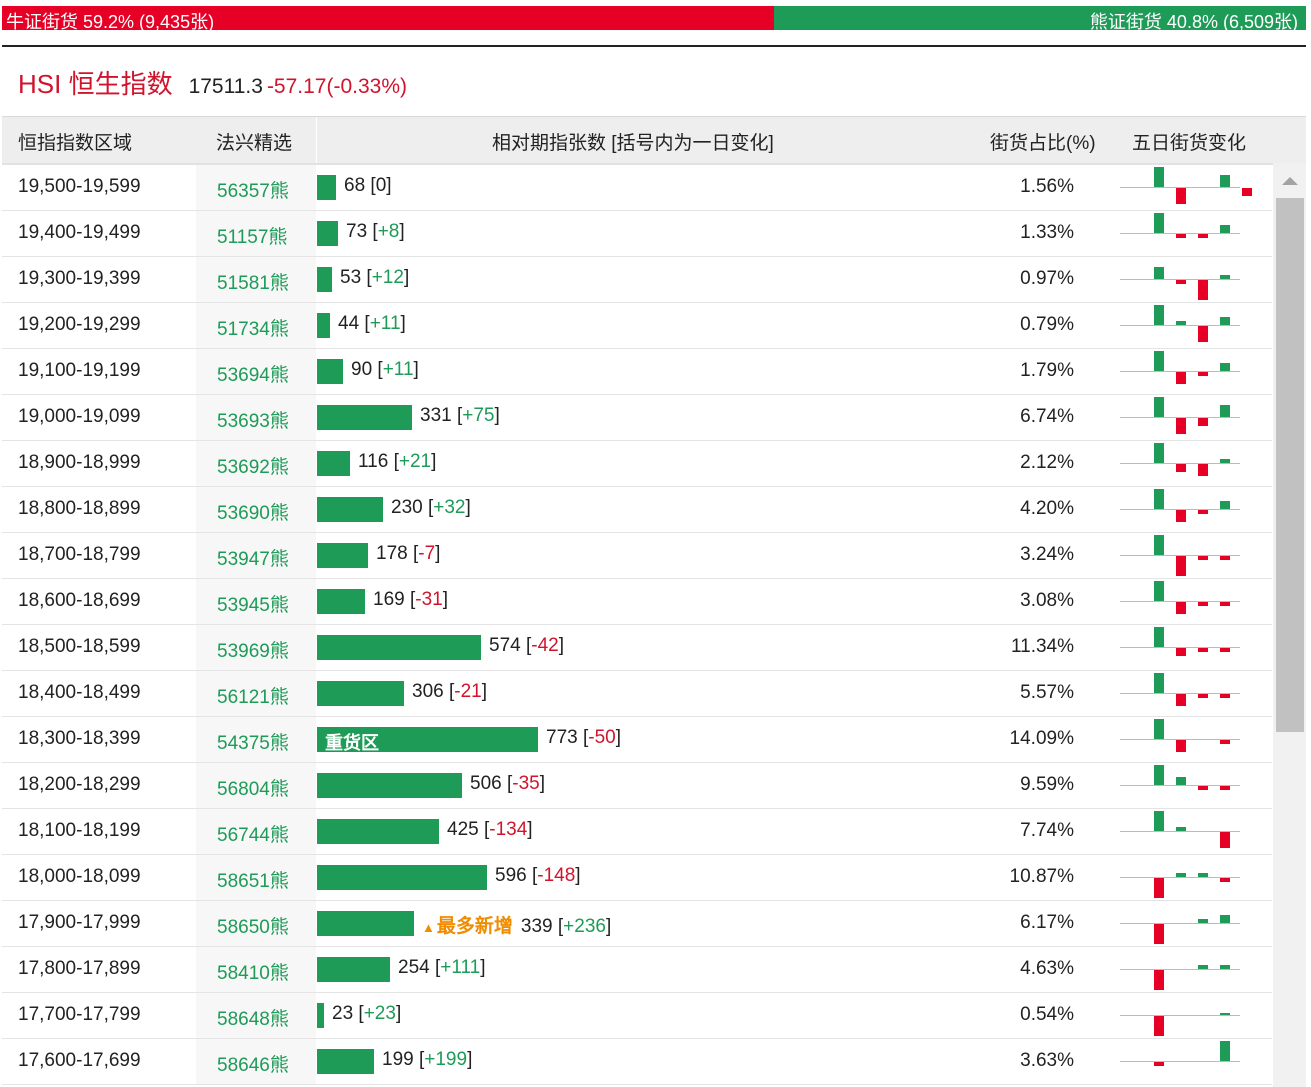  I want to click on warrant-code-link: 56804熊, so click(253, 789).